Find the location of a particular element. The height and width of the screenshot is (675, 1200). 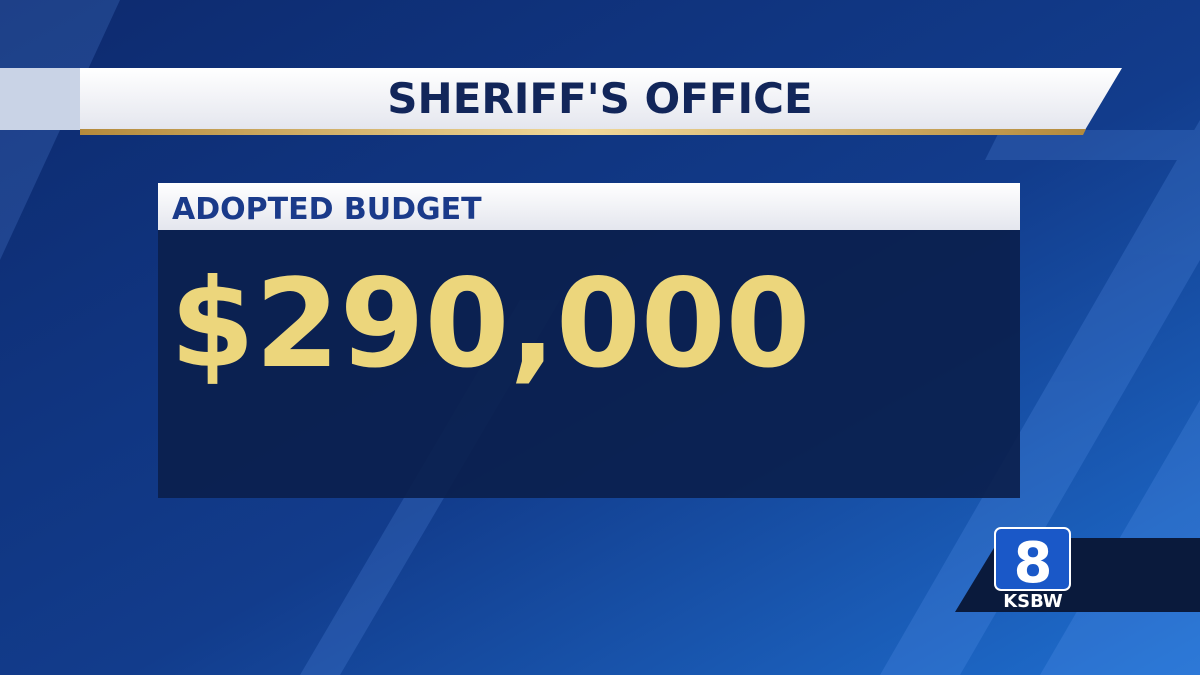

amount: $290,000 is located at coordinates (490, 324).